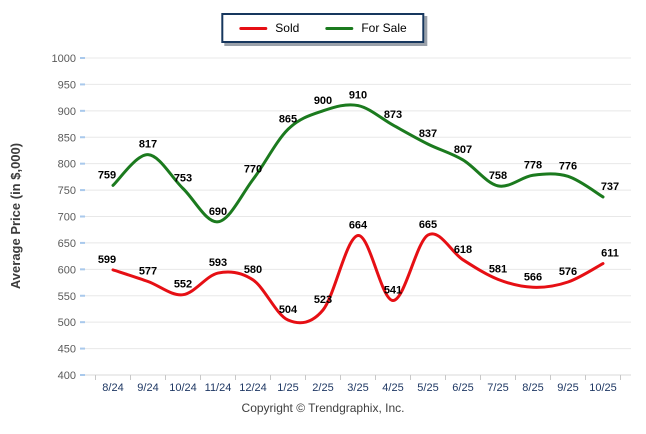 This screenshot has width=646, height=434. What do you see at coordinates (357, 388) in the screenshot?
I see `x-axis-tick-label: 3/25` at bounding box center [357, 388].